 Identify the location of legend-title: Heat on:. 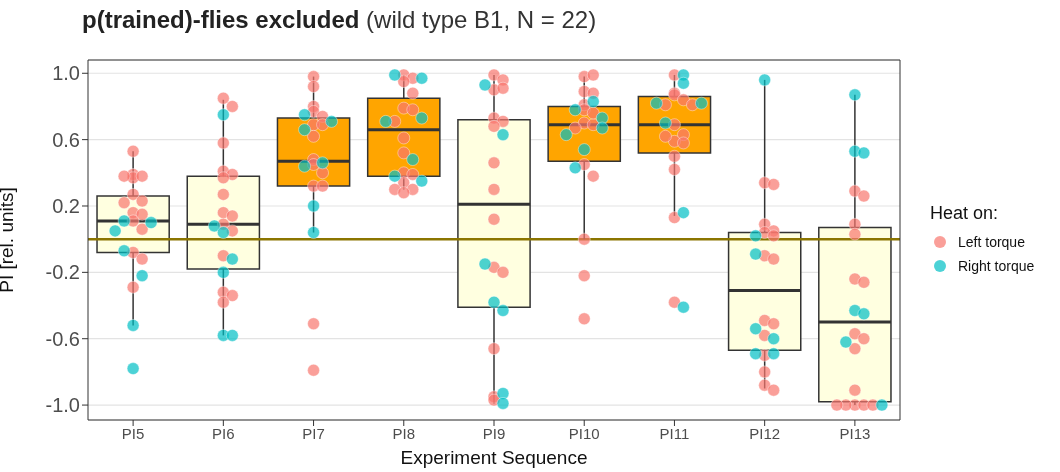
(965, 213).